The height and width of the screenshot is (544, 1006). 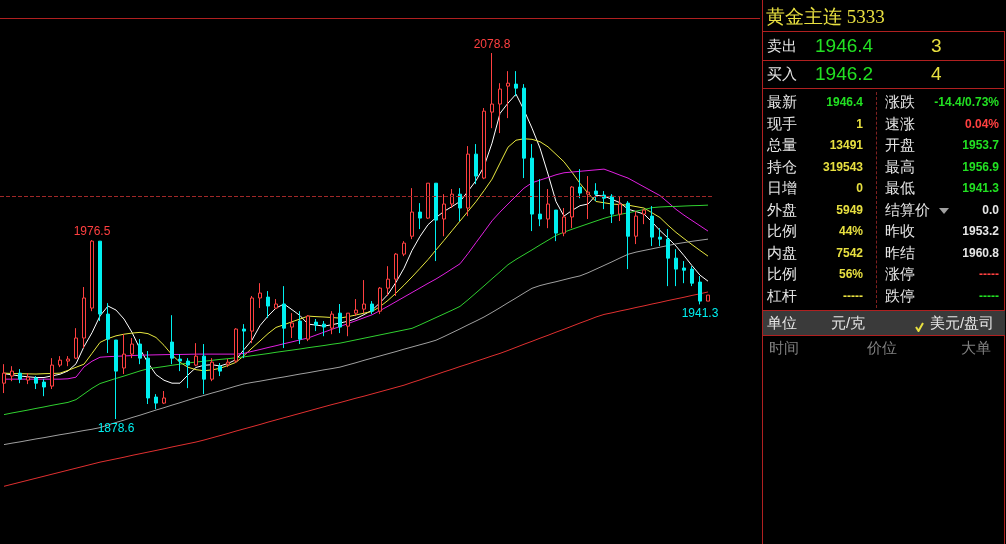 I want to click on annotation: 2078.8, so click(x=492, y=44).